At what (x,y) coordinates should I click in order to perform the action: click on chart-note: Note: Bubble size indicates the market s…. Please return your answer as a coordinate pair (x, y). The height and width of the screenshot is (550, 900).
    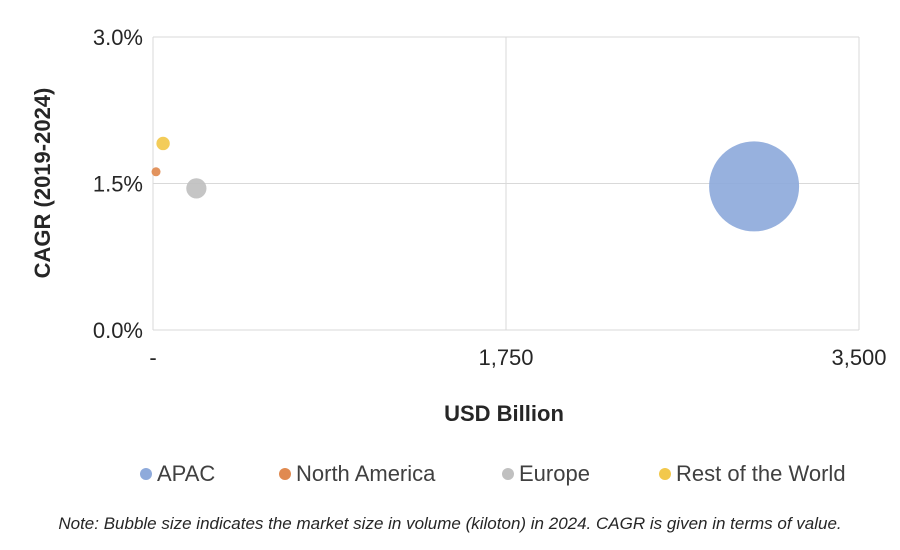
    Looking at the image, I should click on (450, 523).